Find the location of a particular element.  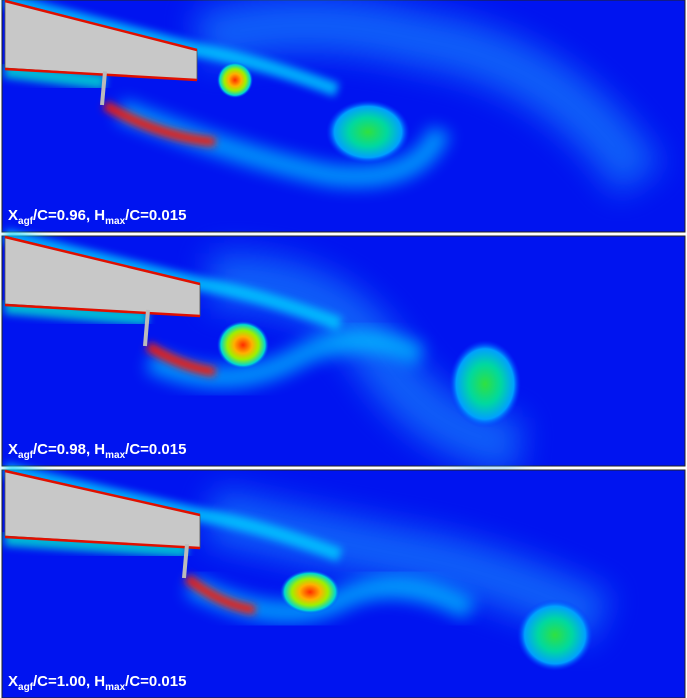

wake-trail is located at coordinates (366, 363).